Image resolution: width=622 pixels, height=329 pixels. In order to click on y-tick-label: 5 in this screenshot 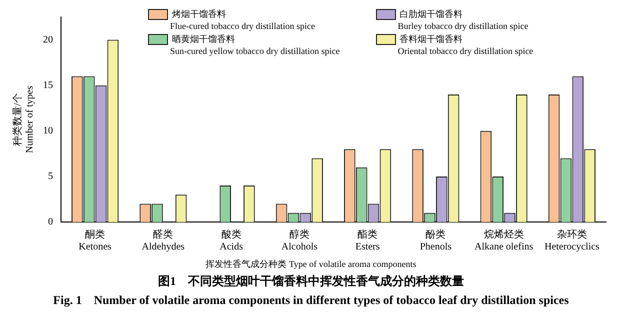, I will do `click(50, 176)`.